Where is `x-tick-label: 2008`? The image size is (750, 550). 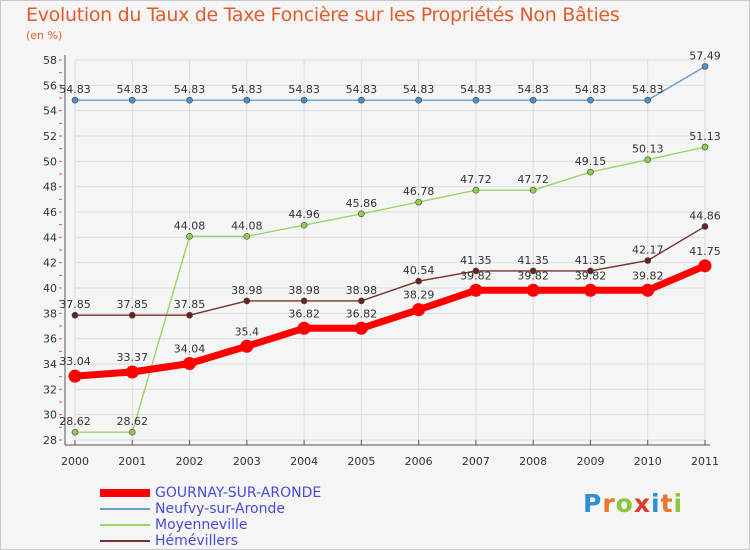
x-tick-label: 2008 is located at coordinates (533, 461).